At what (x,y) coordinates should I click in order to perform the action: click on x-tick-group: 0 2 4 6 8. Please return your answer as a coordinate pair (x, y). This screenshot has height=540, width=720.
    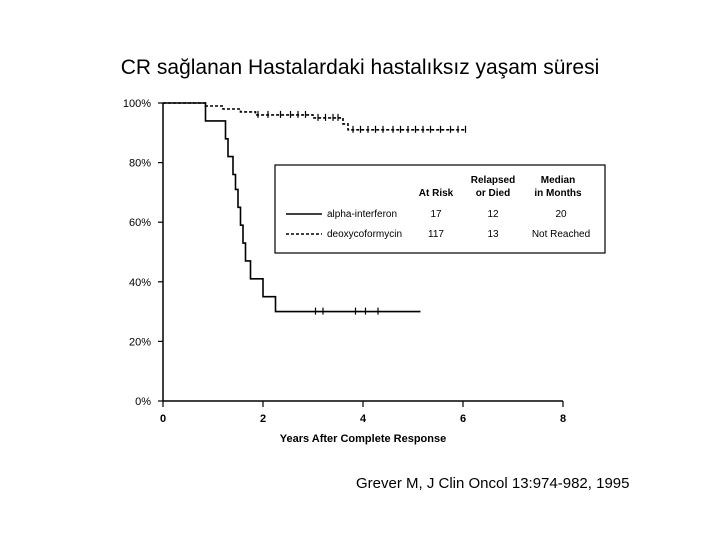
    Looking at the image, I should click on (363, 413).